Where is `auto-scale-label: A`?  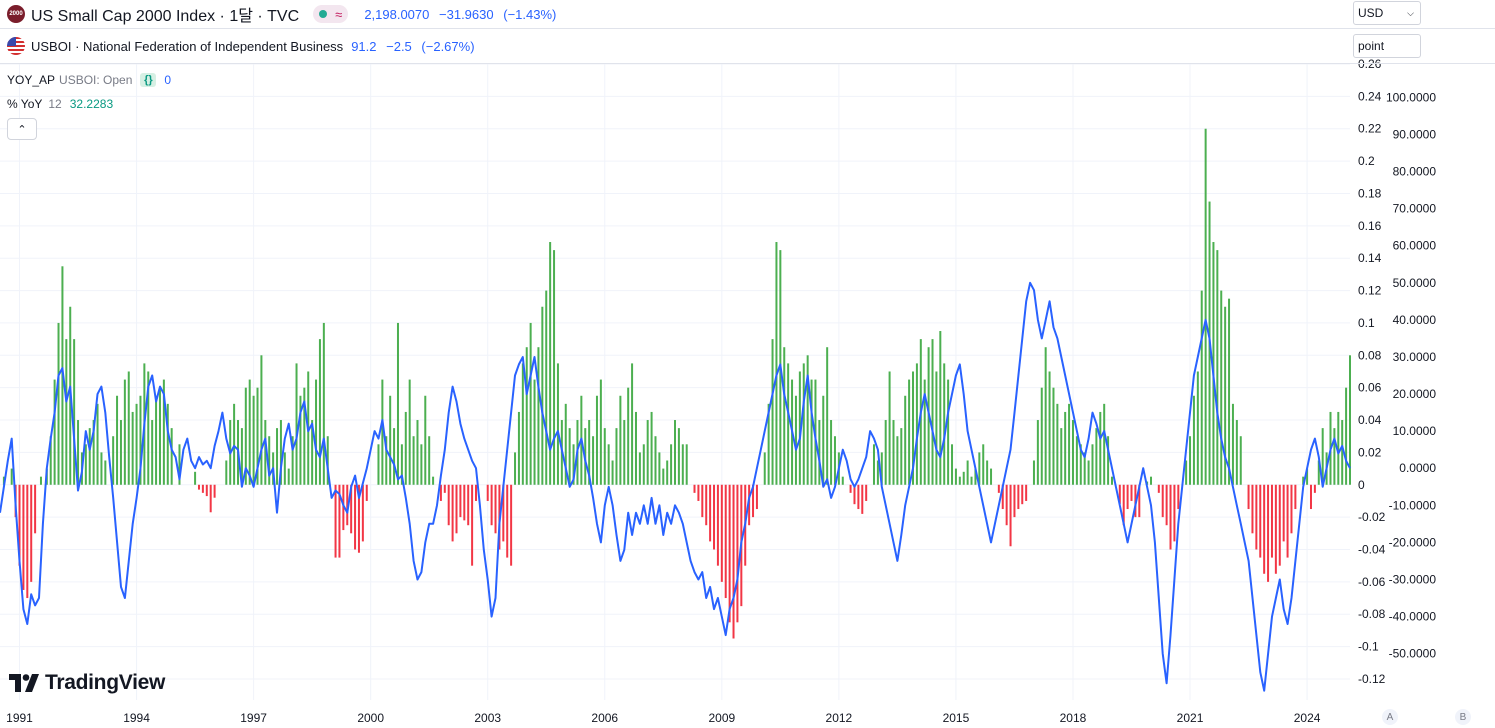 auto-scale-label: A is located at coordinates (1390, 717).